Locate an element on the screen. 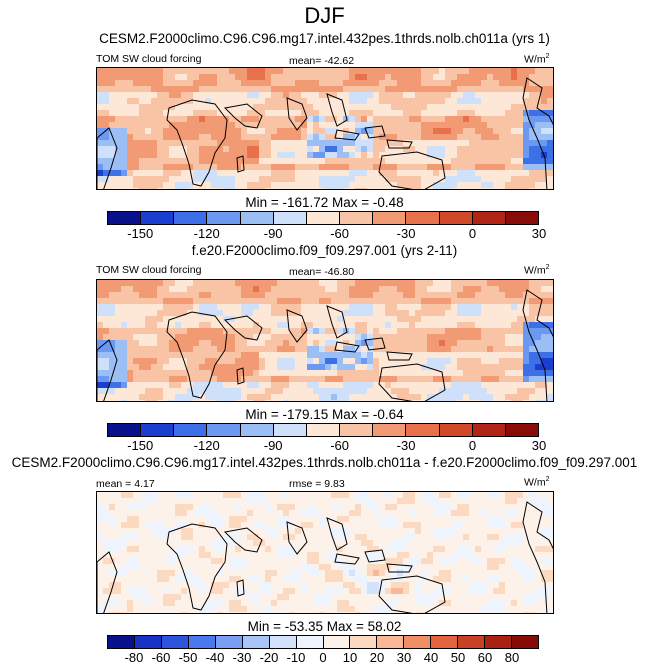 The width and height of the screenshot is (649, 666). colorbar-tick-label: 80 is located at coordinates (512, 657).